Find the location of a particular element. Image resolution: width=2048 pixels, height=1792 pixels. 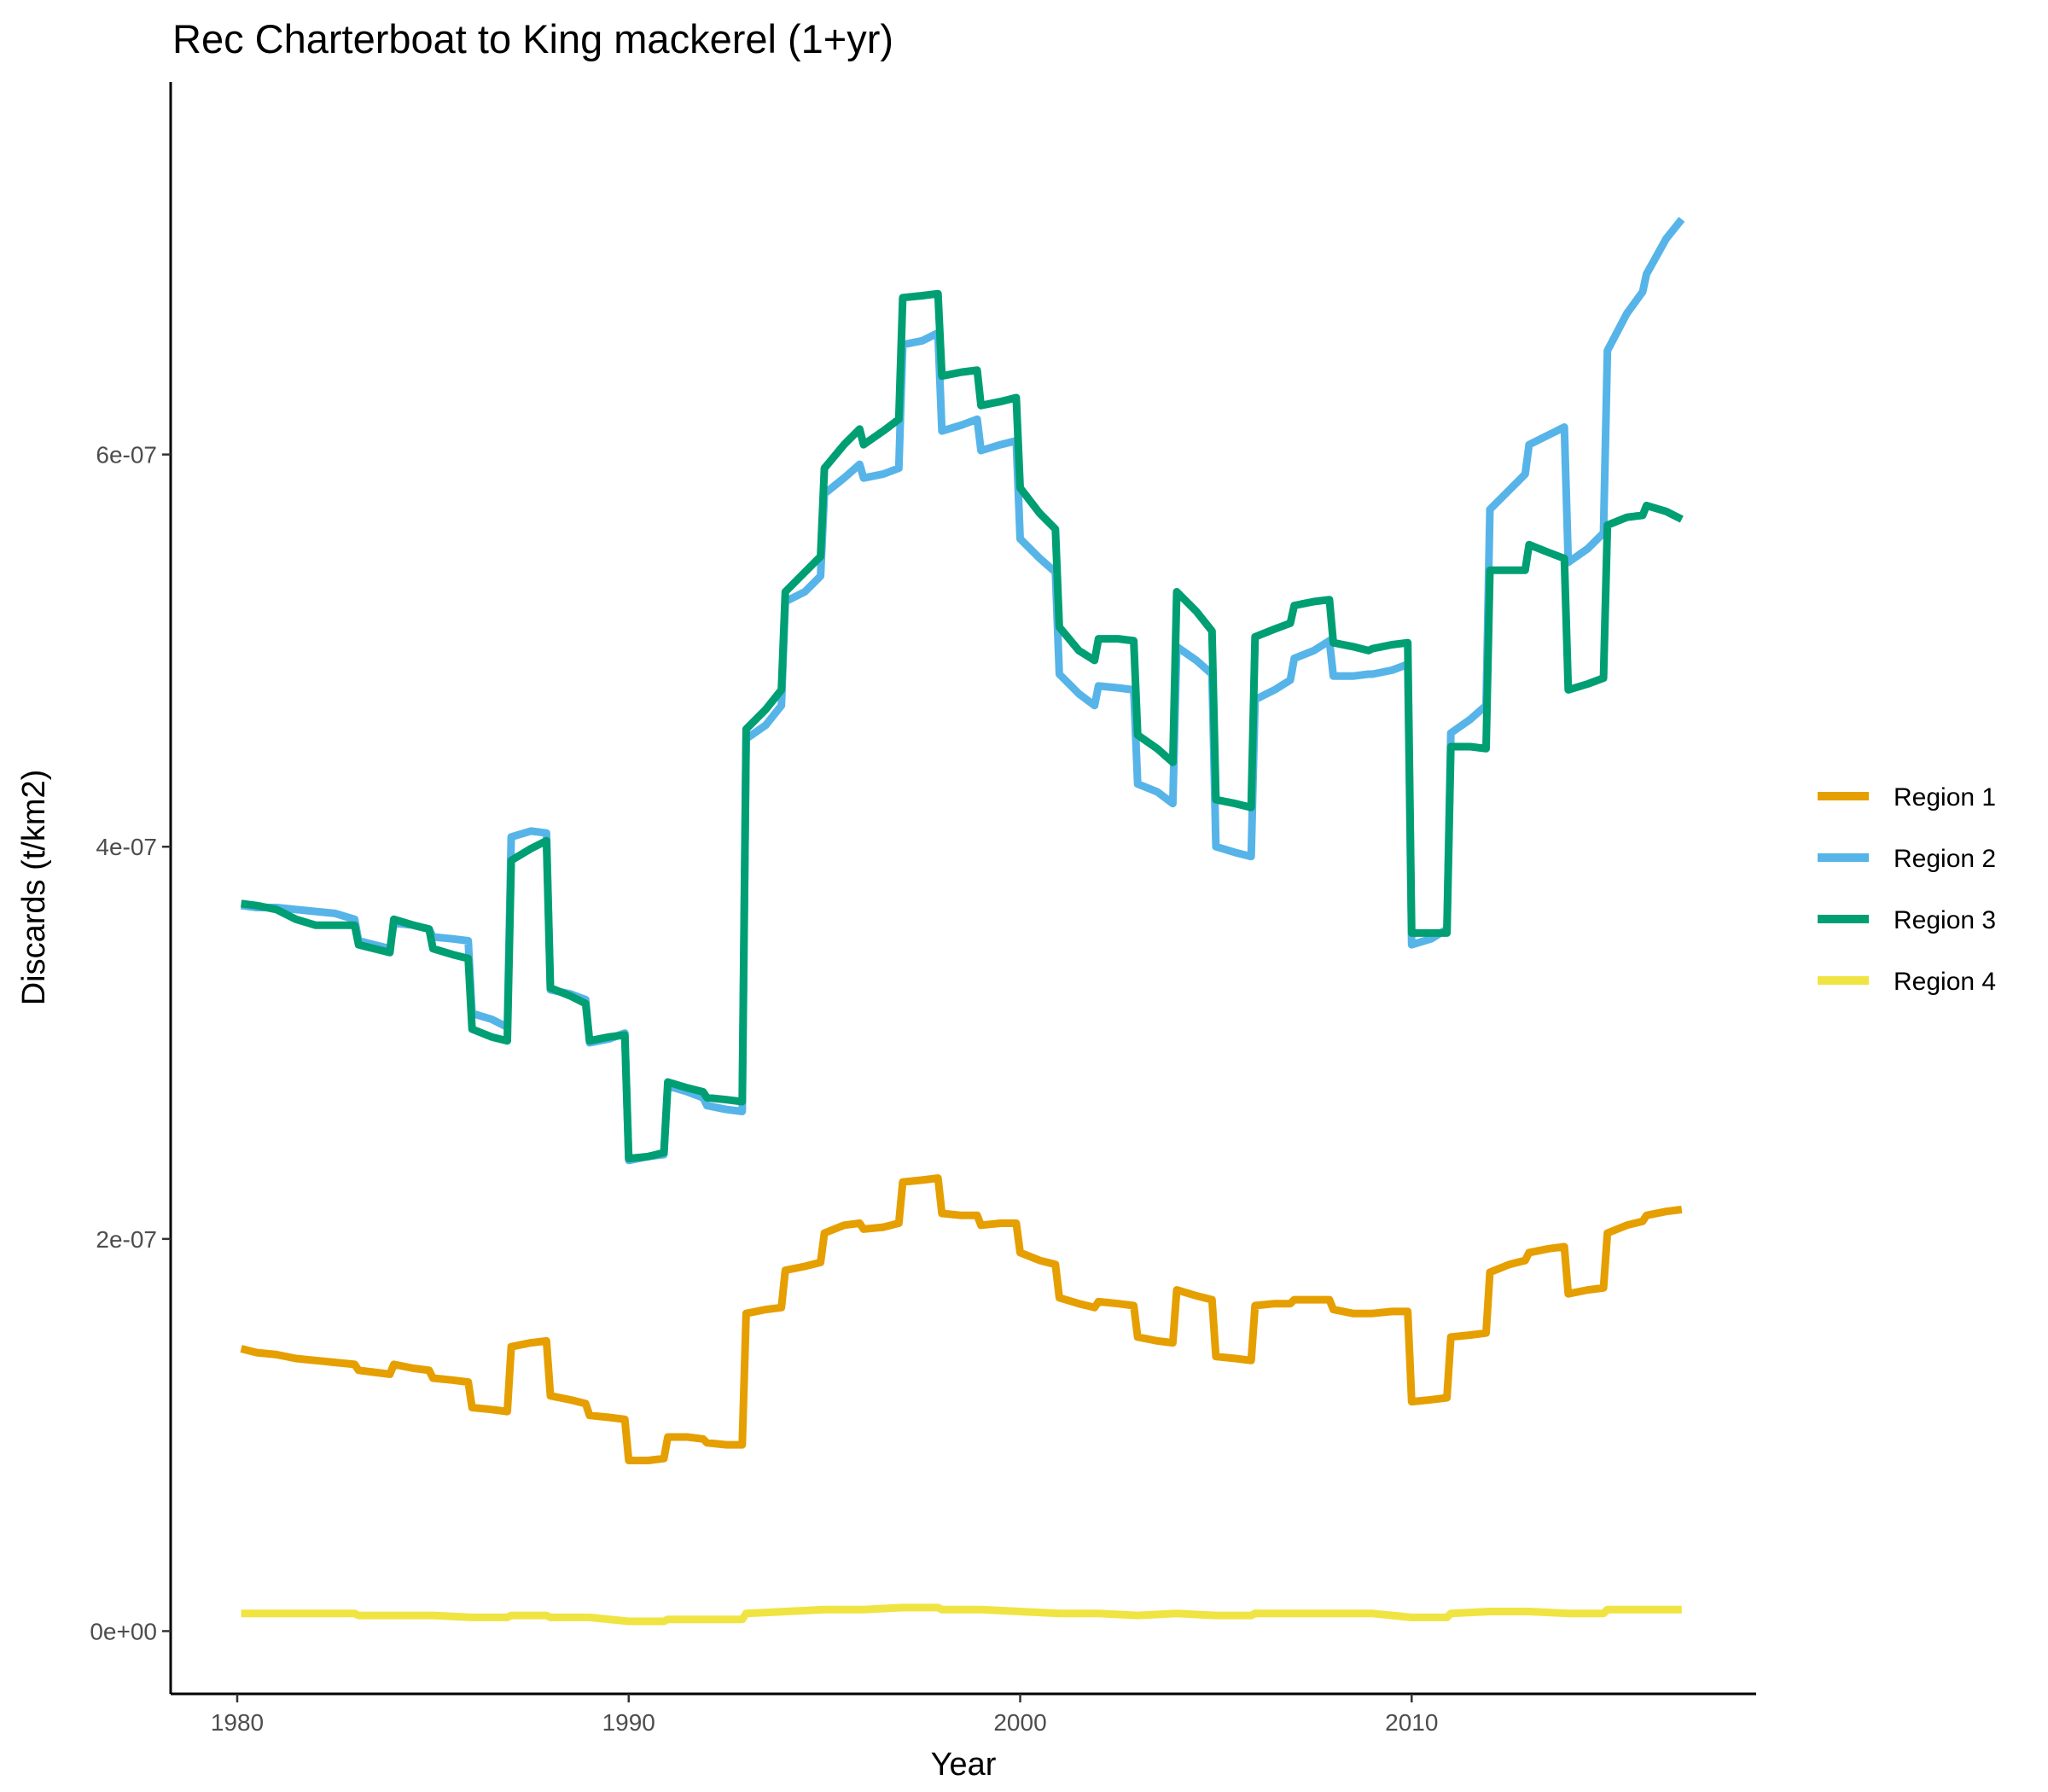

legend: Region 1 Region 2 Region 3 Region 4 is located at coordinates (1907, 890).